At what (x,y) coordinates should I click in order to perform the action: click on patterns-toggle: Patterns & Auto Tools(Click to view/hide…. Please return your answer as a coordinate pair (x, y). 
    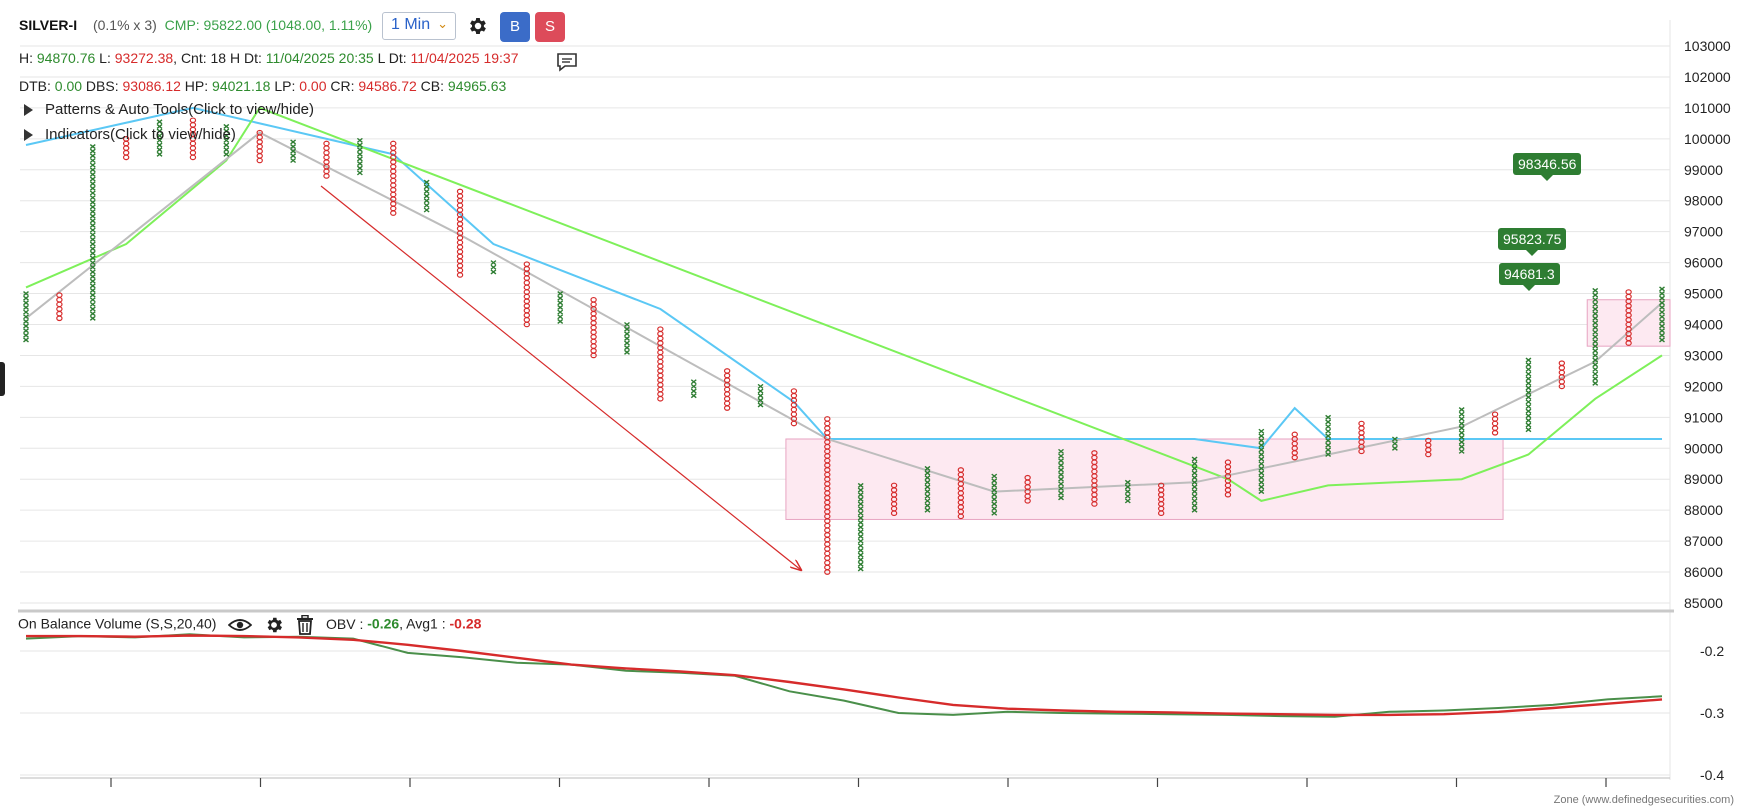
    Looking at the image, I should click on (169, 109).